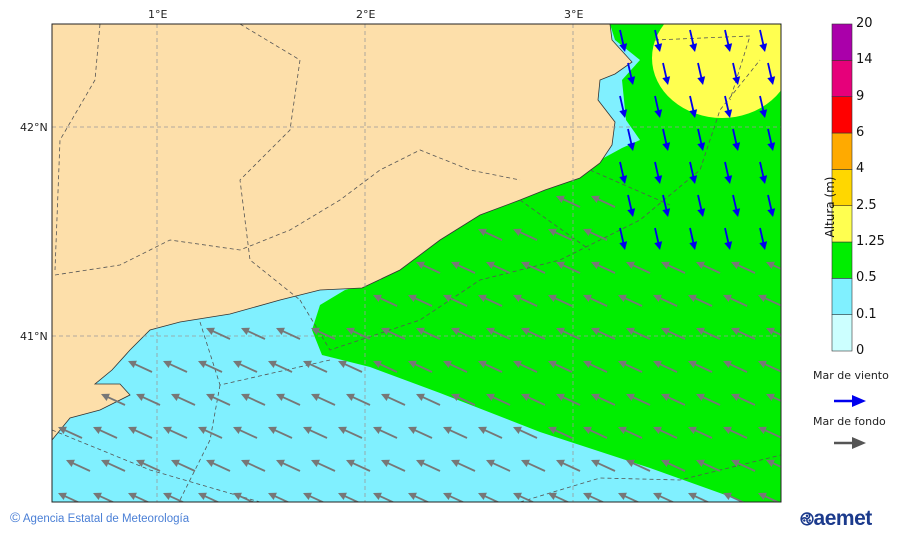  What do you see at coordinates (573, 14) in the screenshot?
I see `lon-label-3e: 3°E` at bounding box center [573, 14].